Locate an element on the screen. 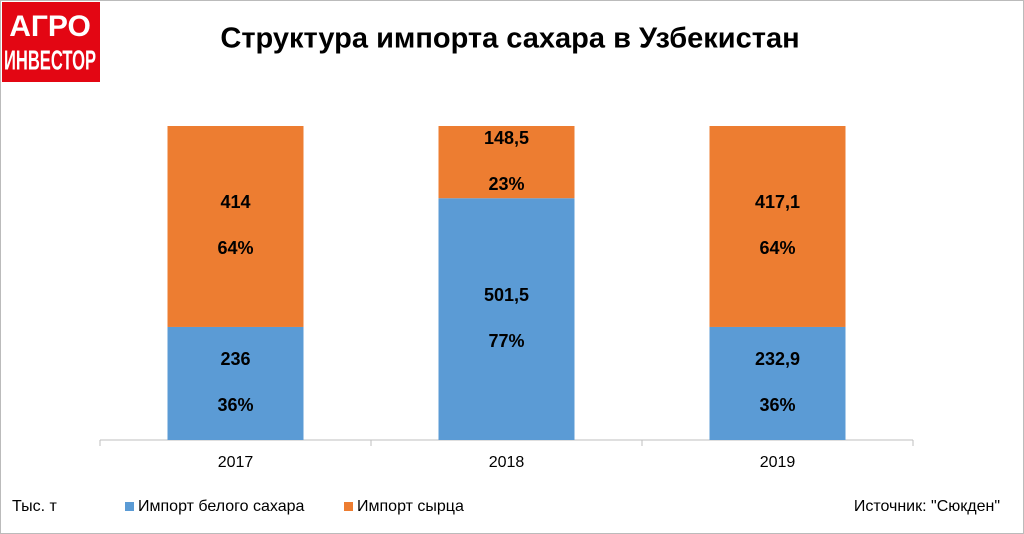 The width and height of the screenshot is (1024, 534). chart-title: Структура импорта сахара в Узбекистан is located at coordinates (509, 39).